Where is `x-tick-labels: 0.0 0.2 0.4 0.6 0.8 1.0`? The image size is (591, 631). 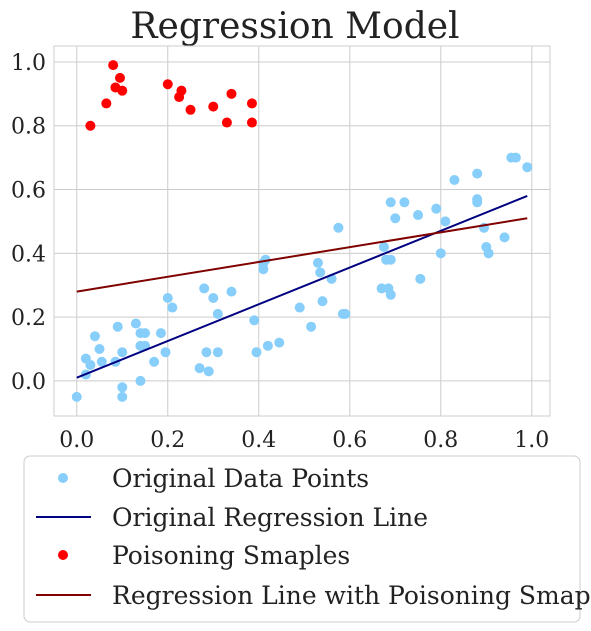 x-tick-labels: 0.0 0.2 0.4 0.6 0.8 1.0 is located at coordinates (304, 440).